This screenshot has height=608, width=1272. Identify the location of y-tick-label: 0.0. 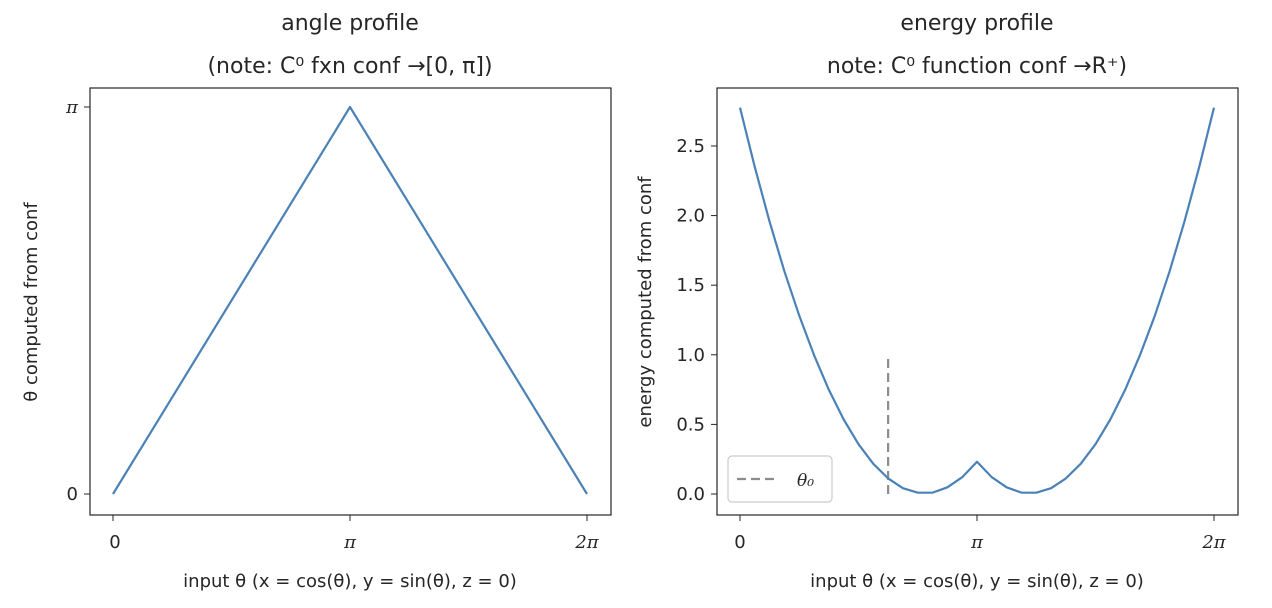
(690, 494).